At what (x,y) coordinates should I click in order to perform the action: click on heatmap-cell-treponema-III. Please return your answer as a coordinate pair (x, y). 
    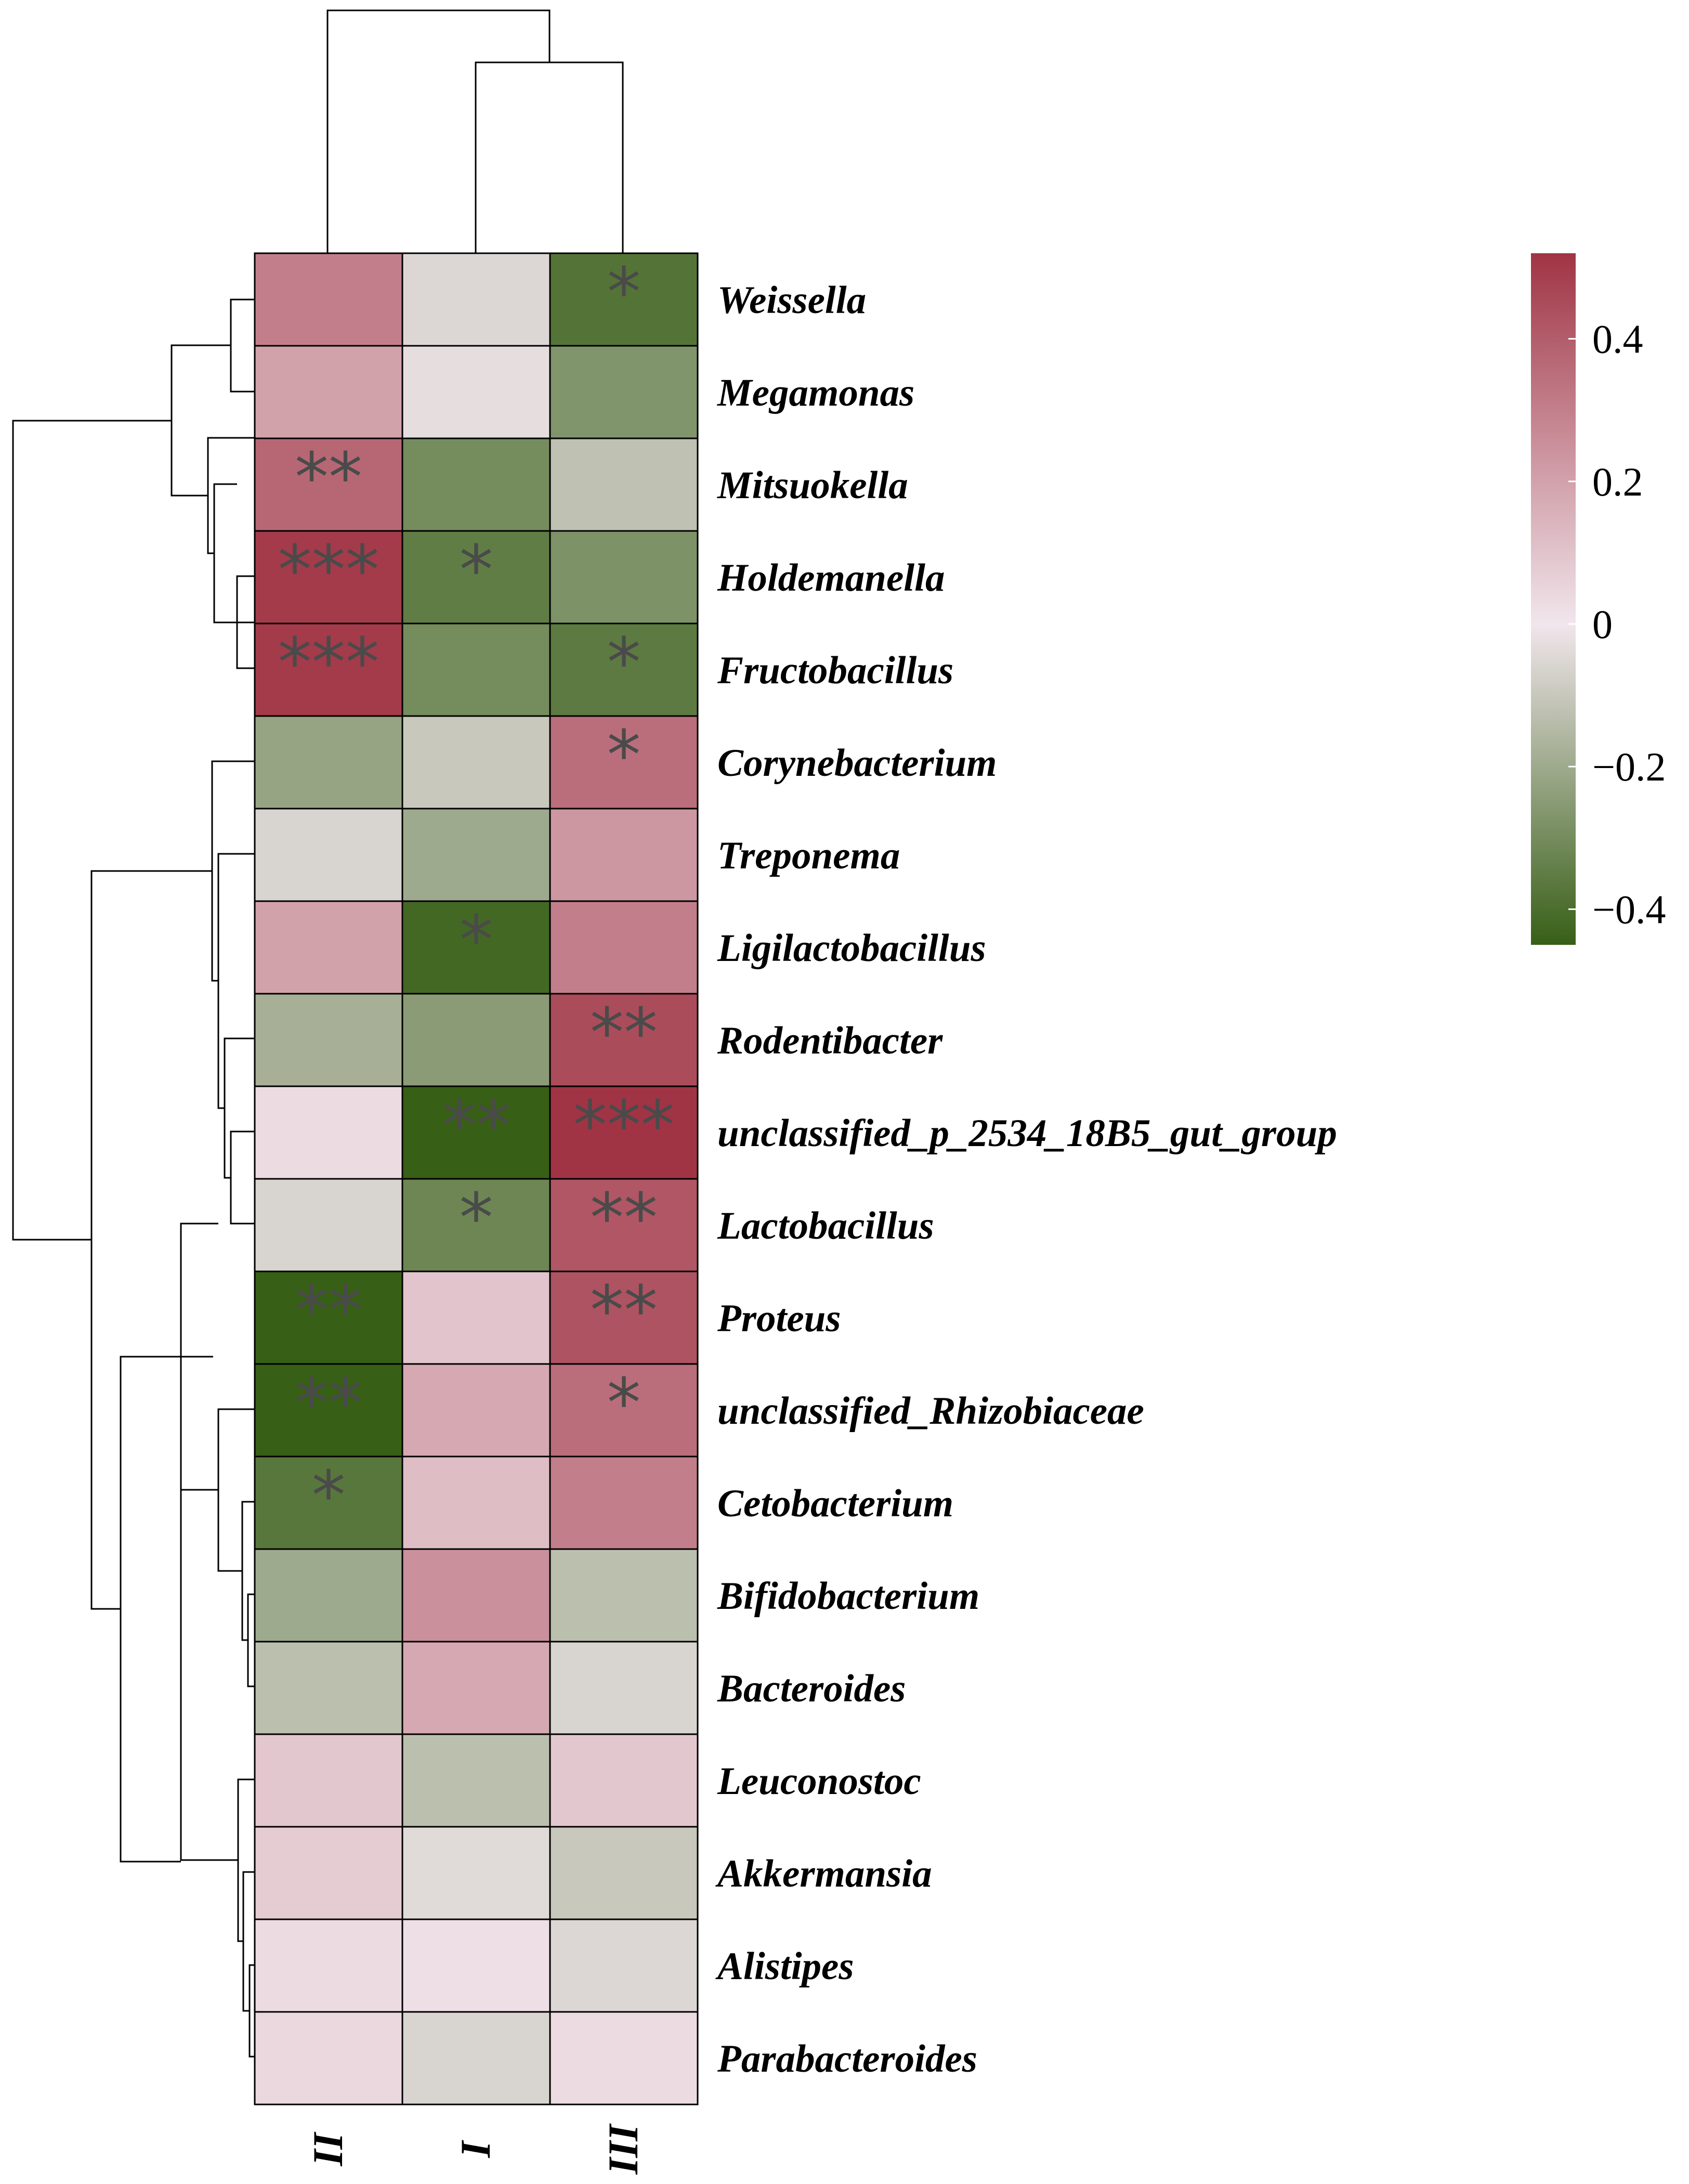
    Looking at the image, I should click on (624, 855).